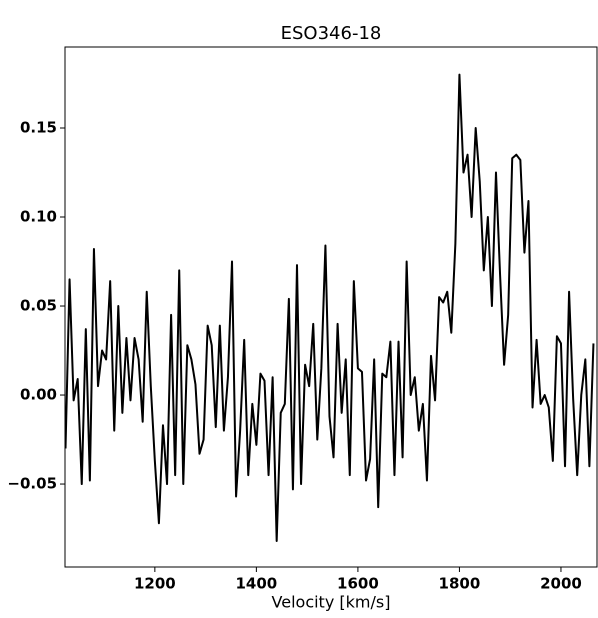 The image size is (598, 618). I want to click on x-tick-label: 1400, so click(257, 584).